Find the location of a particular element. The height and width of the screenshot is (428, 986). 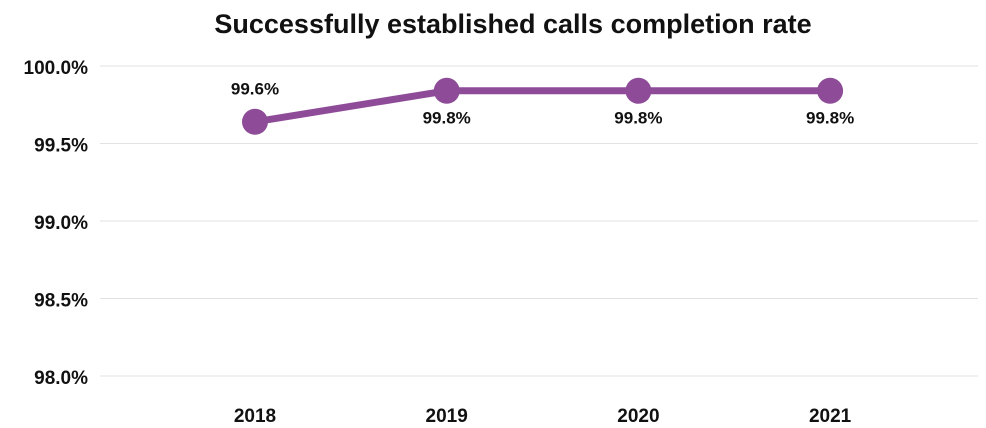

x-tick-label: 2018 is located at coordinates (255, 416).